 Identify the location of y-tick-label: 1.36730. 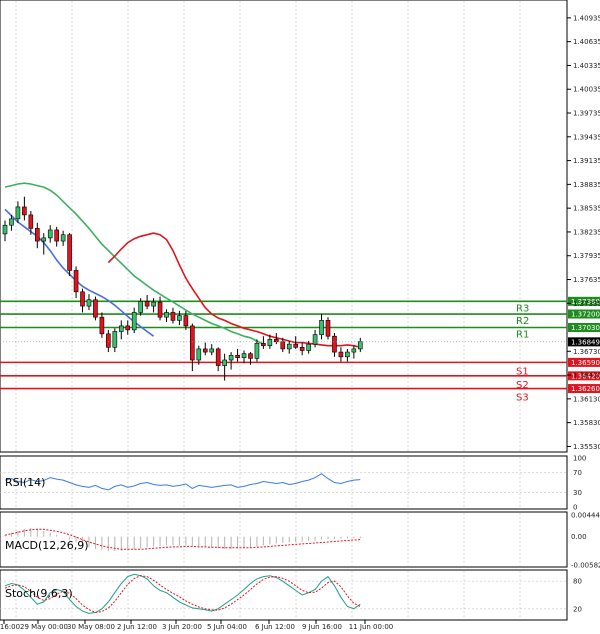
(586, 352).